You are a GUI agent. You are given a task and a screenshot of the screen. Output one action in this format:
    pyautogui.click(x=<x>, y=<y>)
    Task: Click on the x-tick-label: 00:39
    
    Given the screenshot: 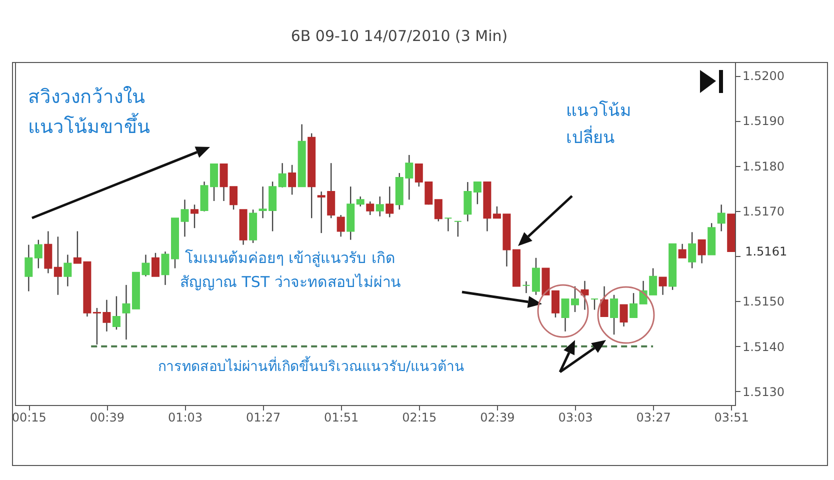 What is the action you would take?
    pyautogui.click(x=107, y=417)
    